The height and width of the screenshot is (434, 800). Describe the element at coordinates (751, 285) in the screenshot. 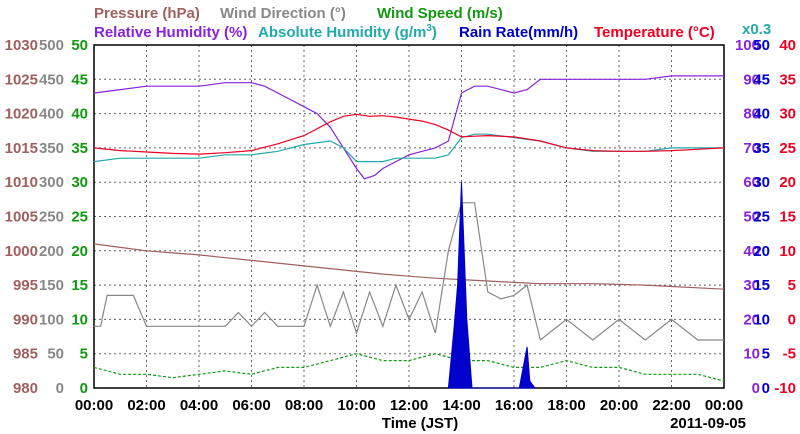

I see `y-tick-humidity: 30` at that location.